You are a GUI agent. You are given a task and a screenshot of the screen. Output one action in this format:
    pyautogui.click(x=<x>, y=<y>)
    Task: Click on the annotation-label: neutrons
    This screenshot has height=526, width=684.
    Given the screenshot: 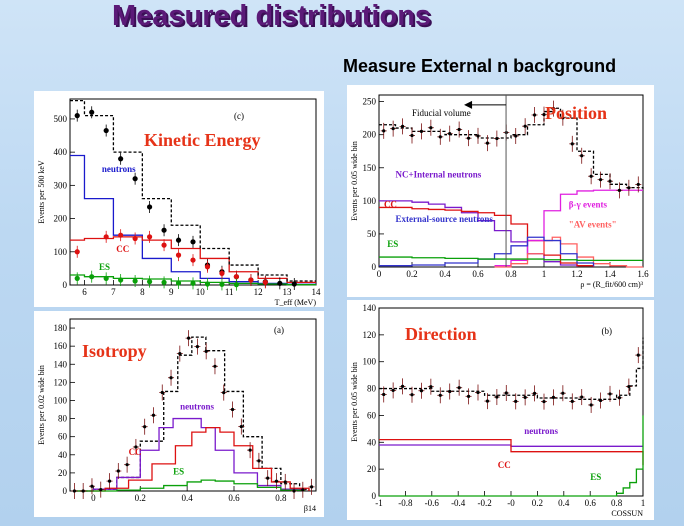 What is the action you would take?
    pyautogui.click(x=119, y=169)
    